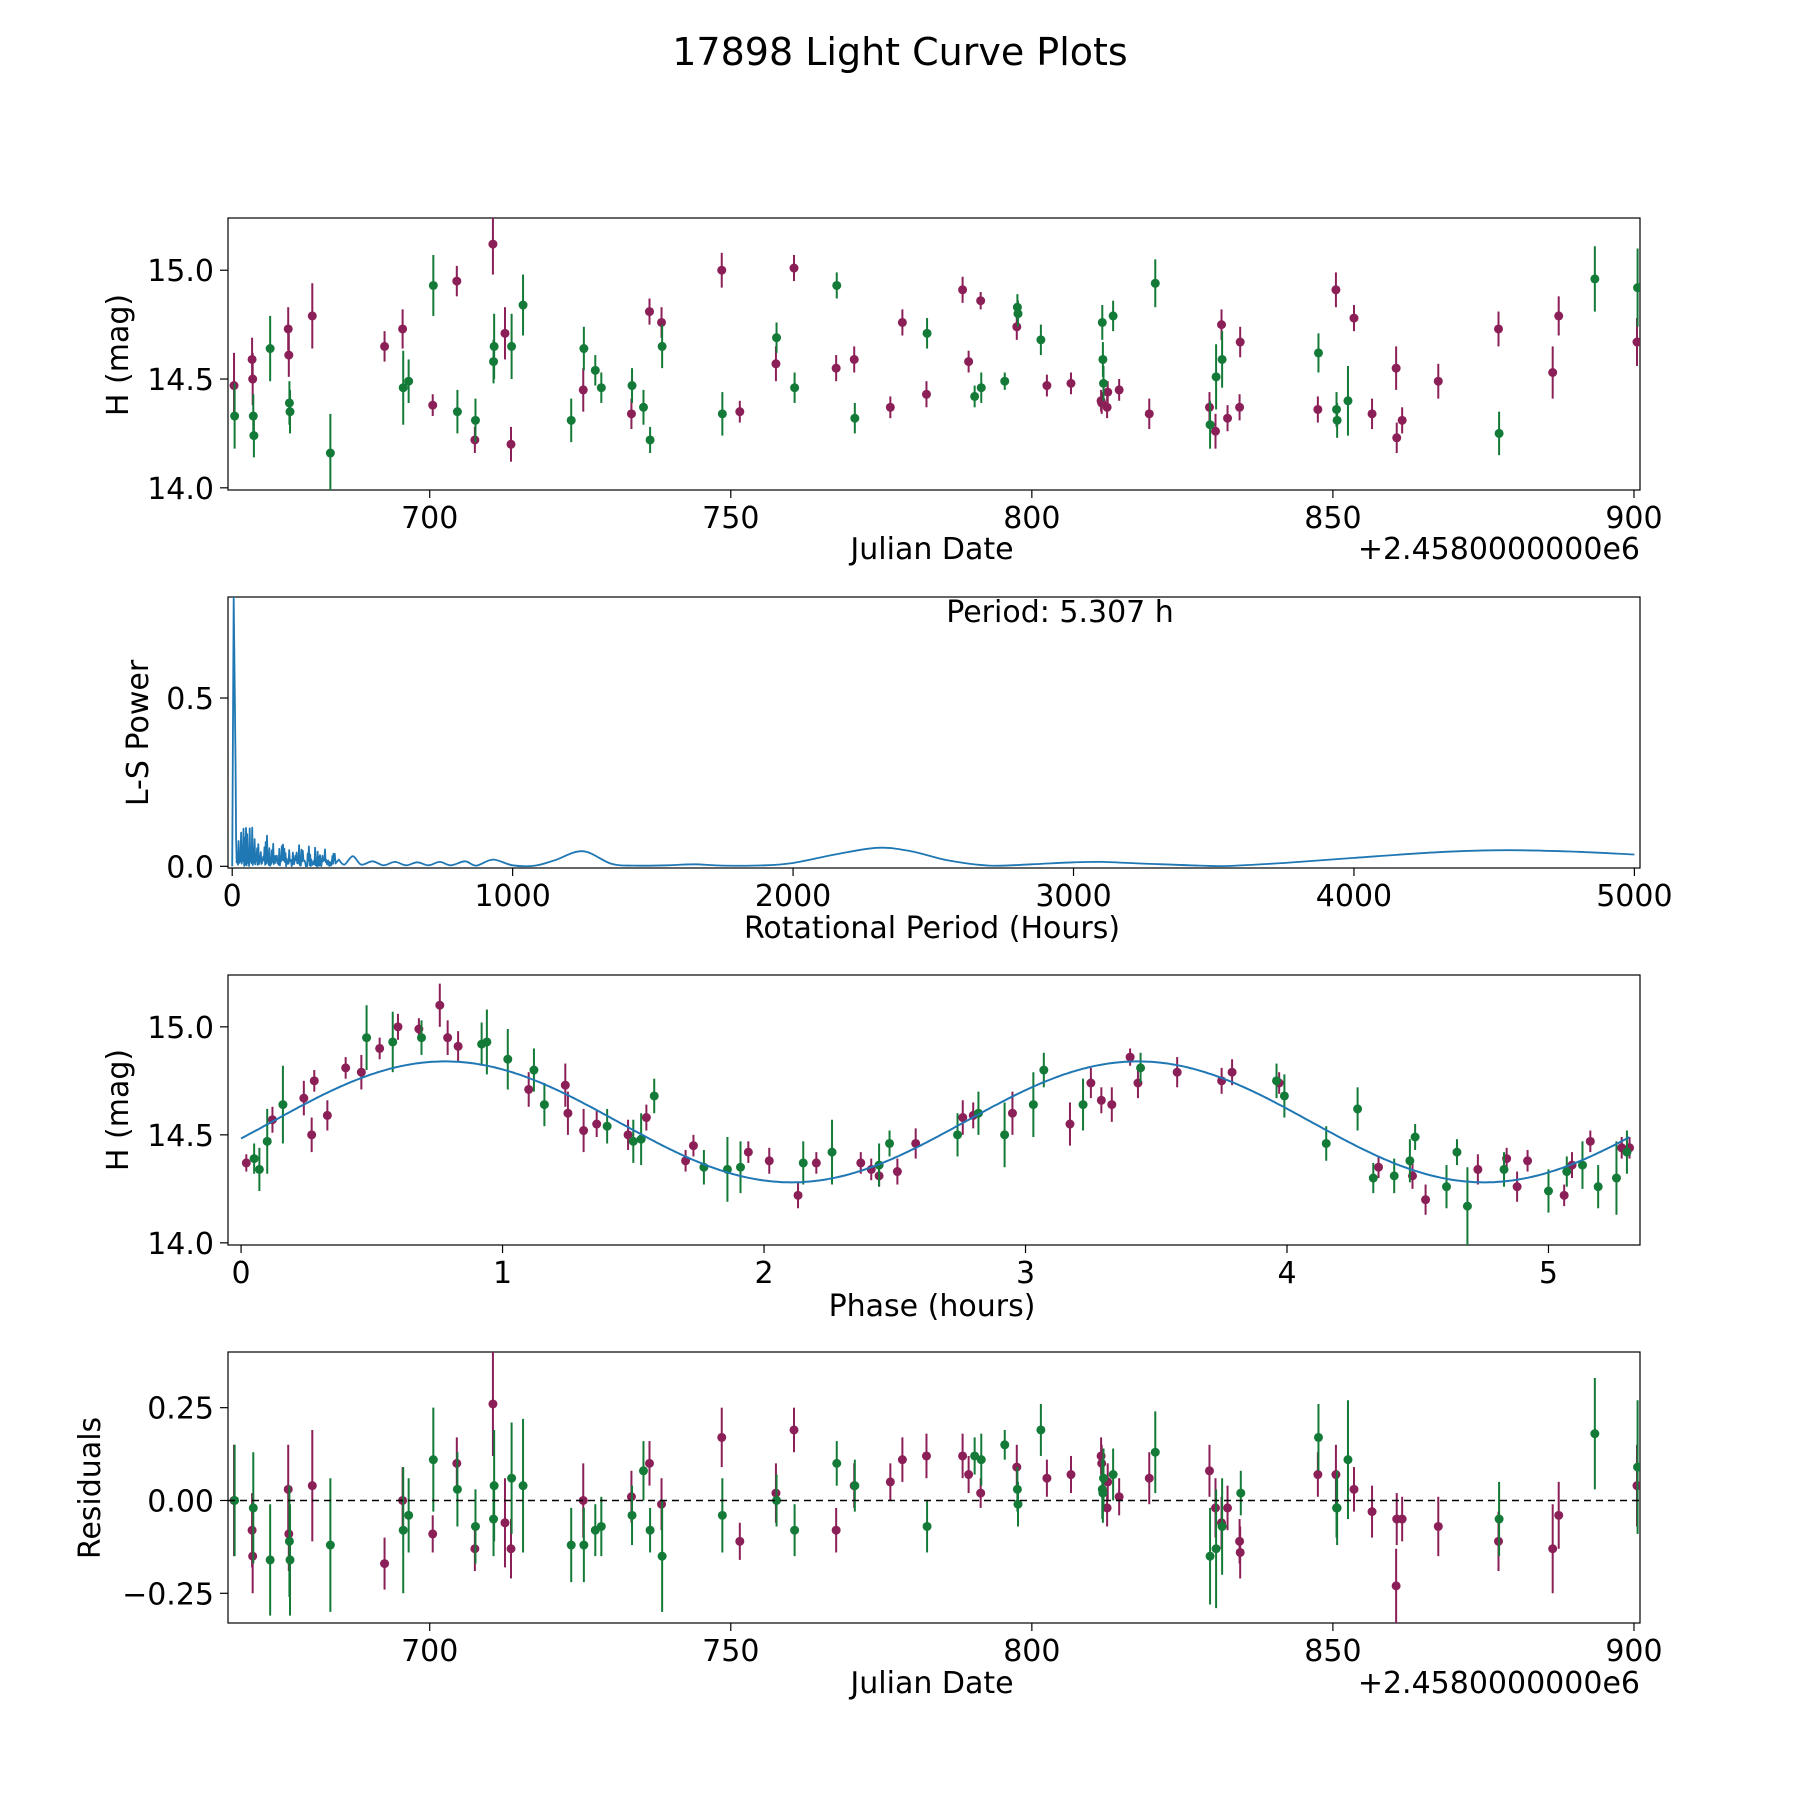  I want to click on residuals-xtick-label: 900, so click(1633, 1651).